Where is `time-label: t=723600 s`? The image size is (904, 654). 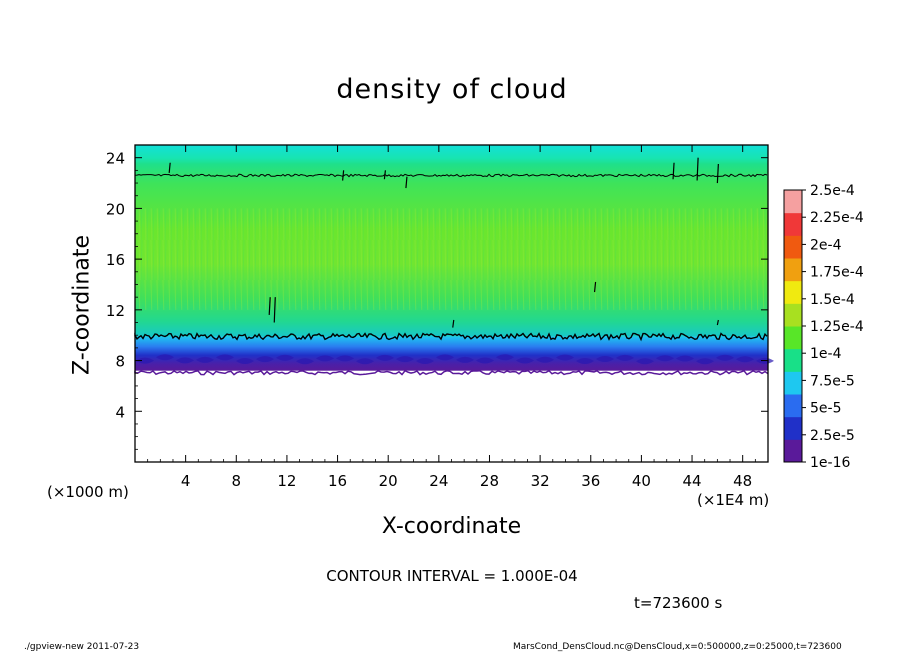
time-label: t=723600 s is located at coordinates (678, 603).